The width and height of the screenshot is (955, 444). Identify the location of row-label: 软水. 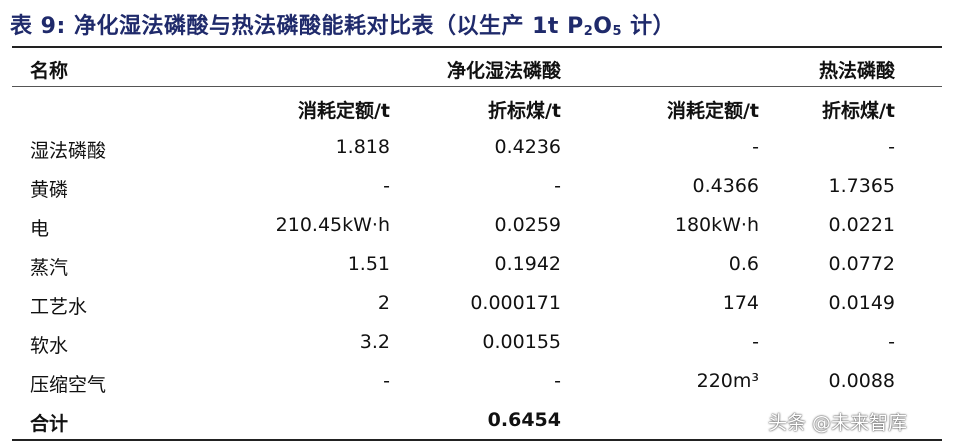
(49, 346).